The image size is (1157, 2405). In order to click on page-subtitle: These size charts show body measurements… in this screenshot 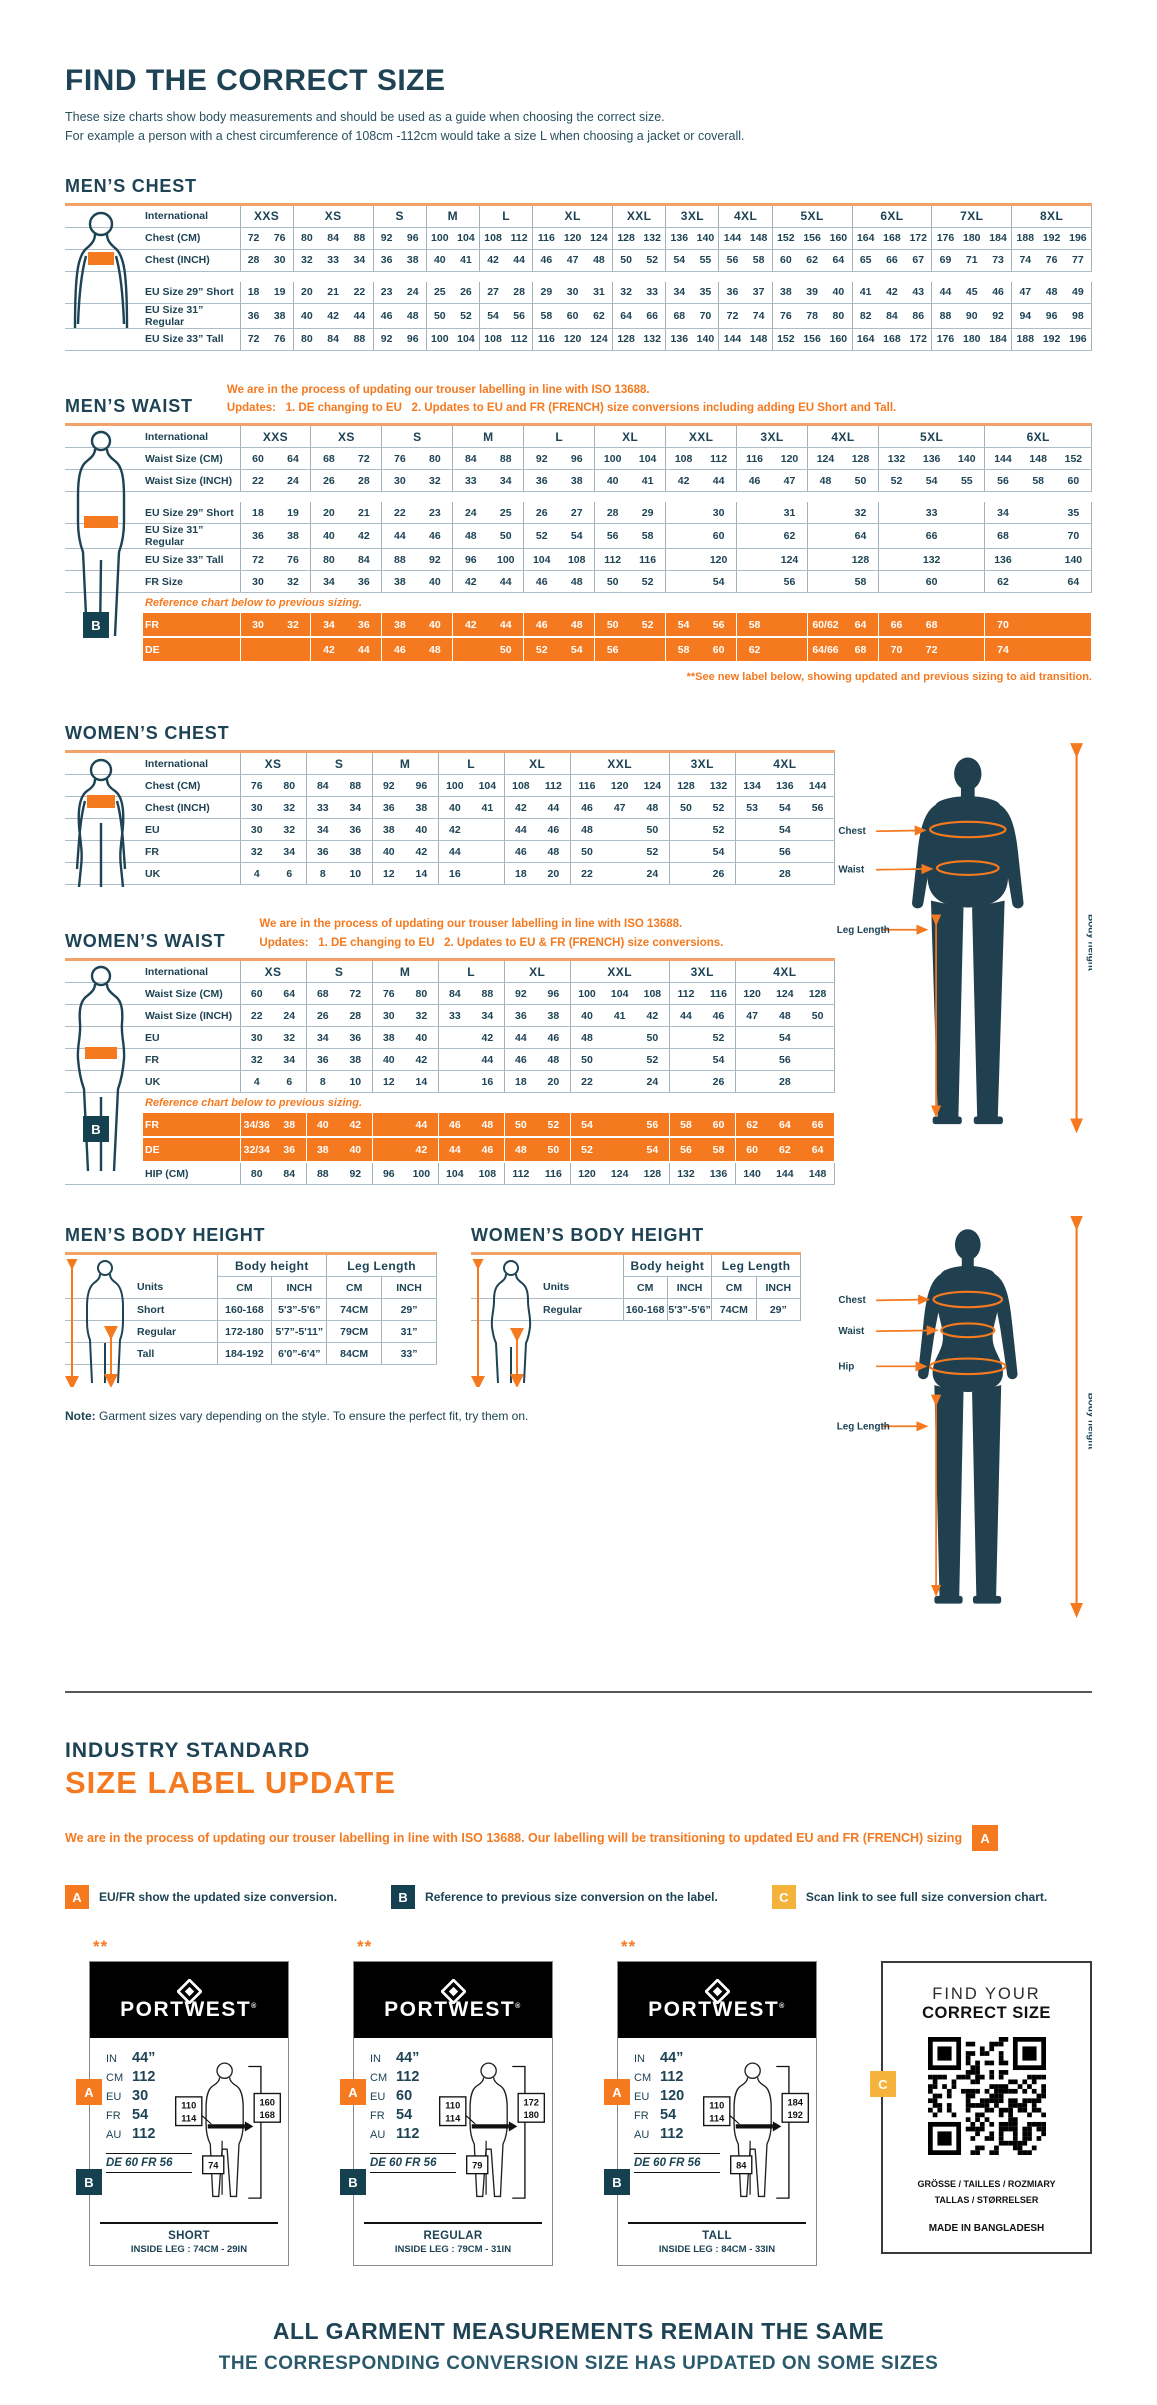, I will do `click(405, 126)`.